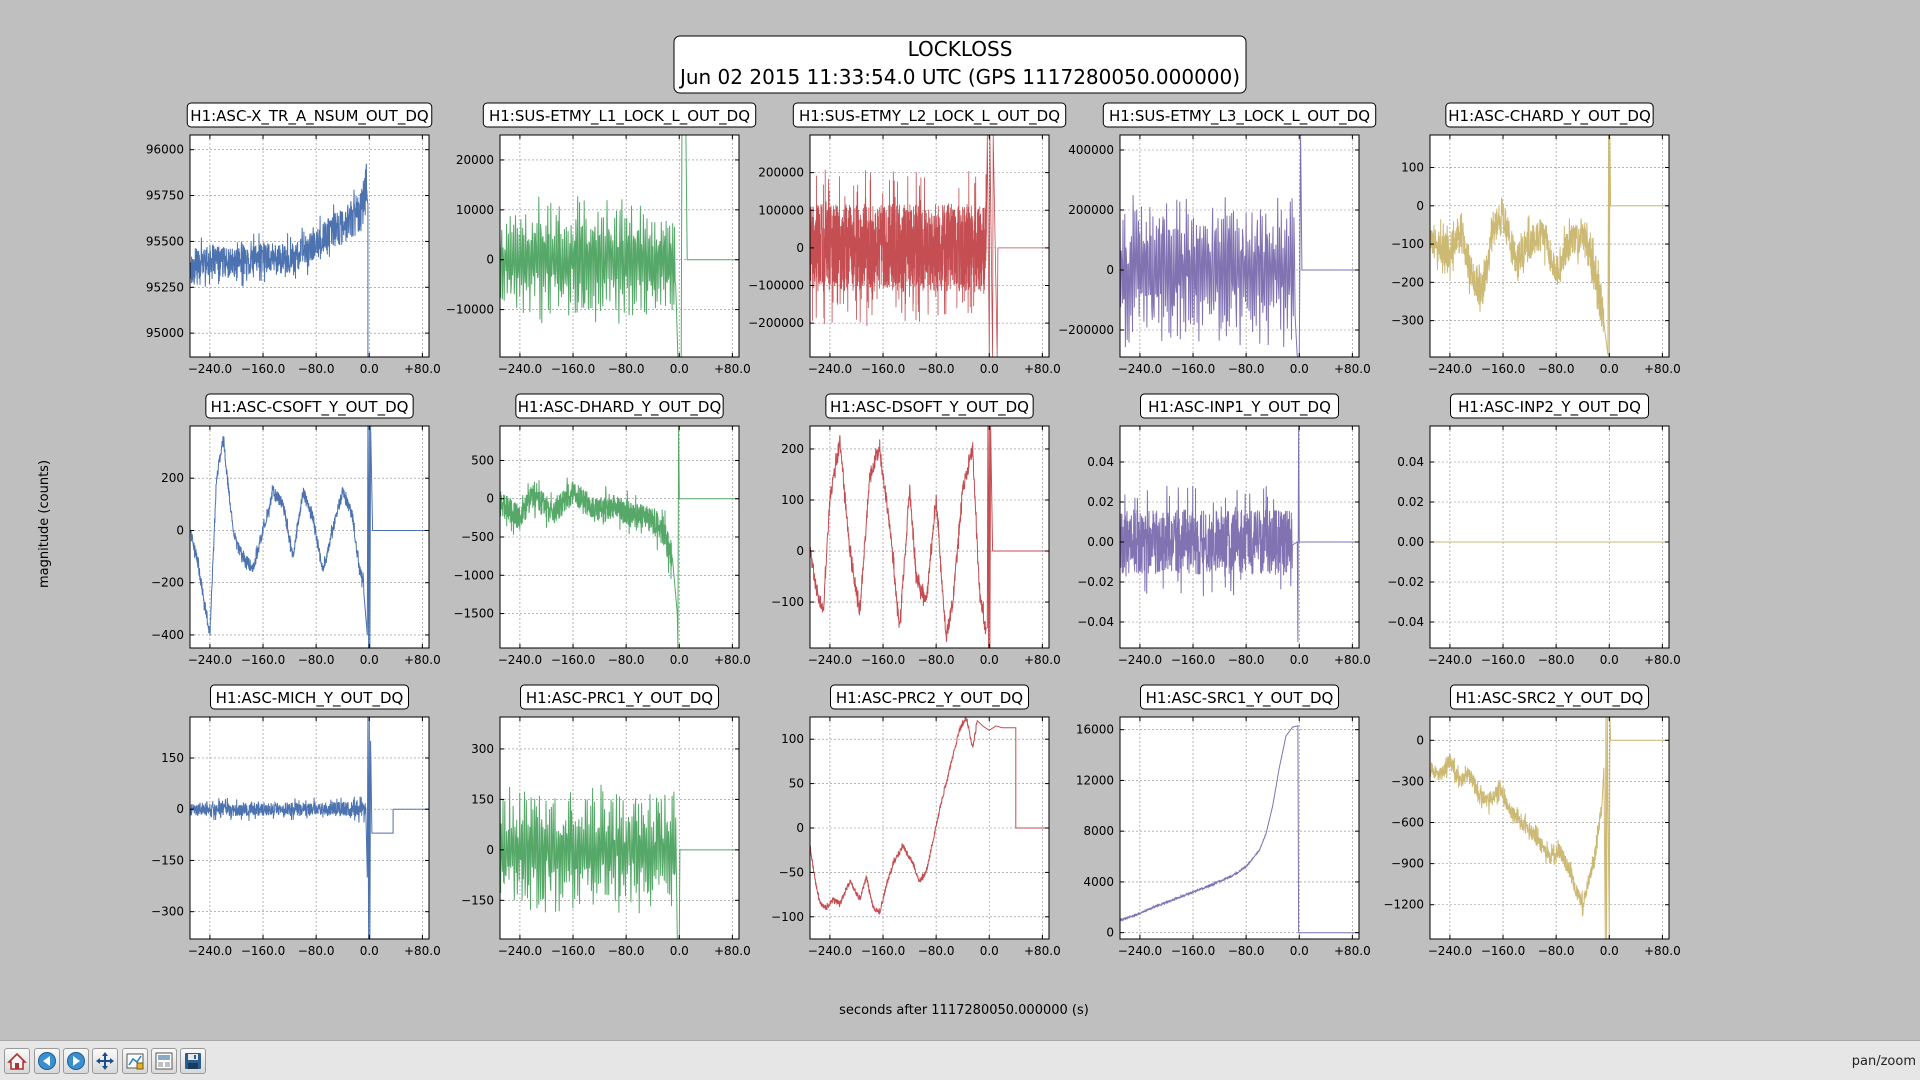  What do you see at coordinates (193, 1061) in the screenshot?
I see `save-button` at bounding box center [193, 1061].